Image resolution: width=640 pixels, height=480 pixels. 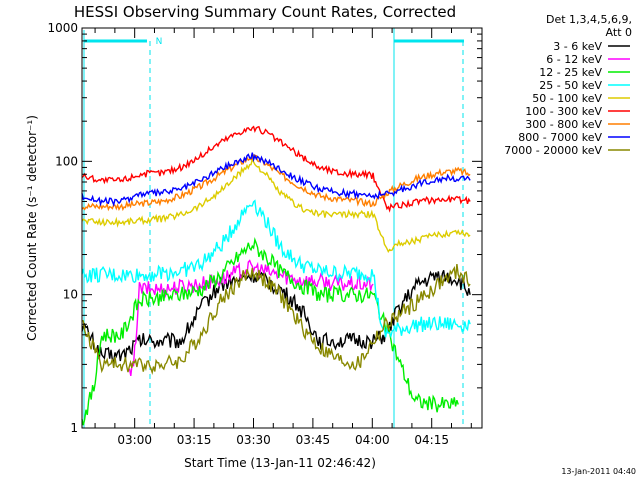 What do you see at coordinates (553, 150) in the screenshot?
I see `legend-label-9: 7000 - 20000 keV` at bounding box center [553, 150].